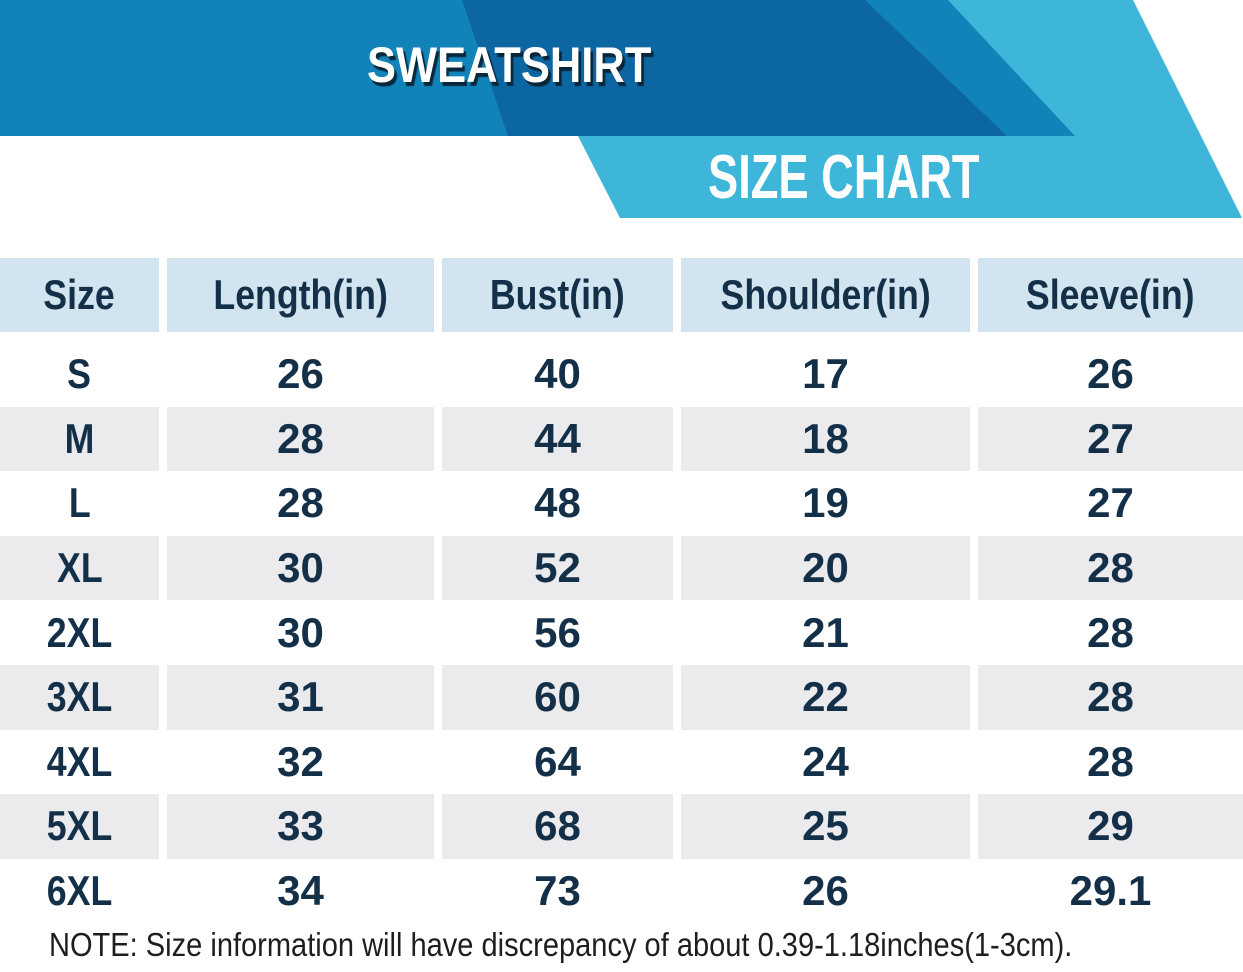 Image resolution: width=1243 pixels, height=972 pixels. I want to click on cell-shoulder: 20, so click(825, 568).